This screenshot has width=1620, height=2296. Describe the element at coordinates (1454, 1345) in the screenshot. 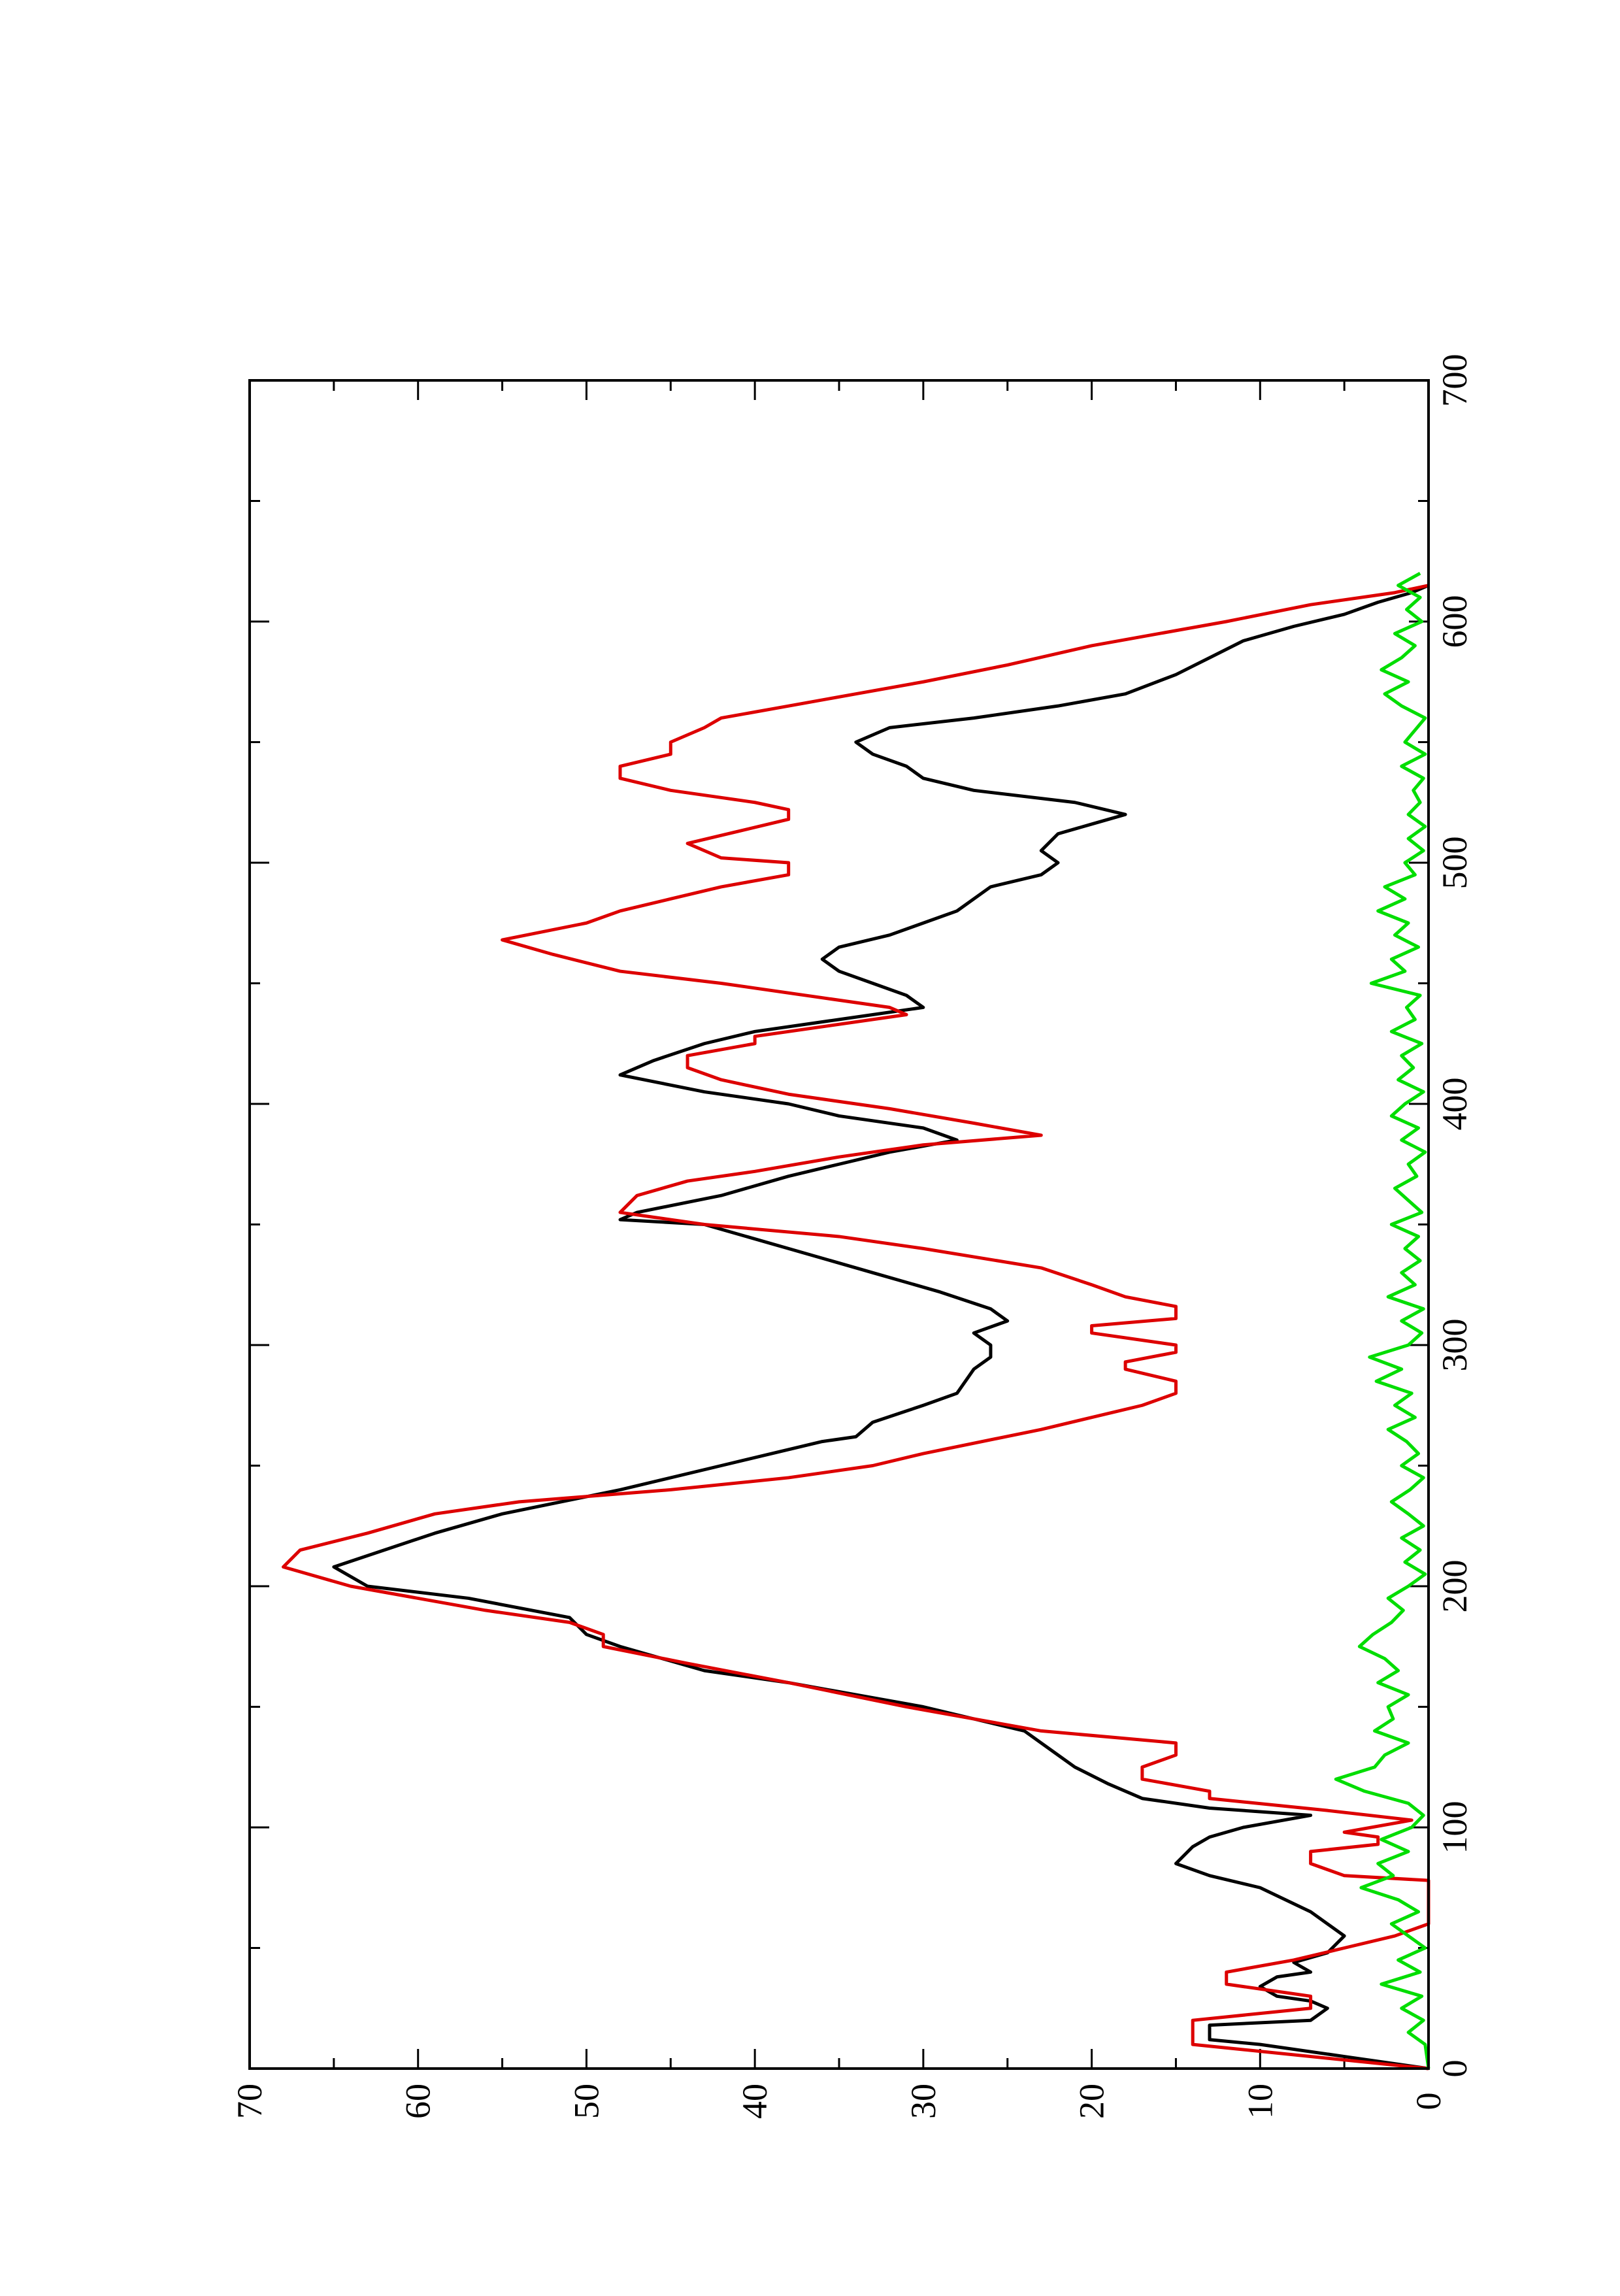

I see `x-tick-label: 300` at that location.